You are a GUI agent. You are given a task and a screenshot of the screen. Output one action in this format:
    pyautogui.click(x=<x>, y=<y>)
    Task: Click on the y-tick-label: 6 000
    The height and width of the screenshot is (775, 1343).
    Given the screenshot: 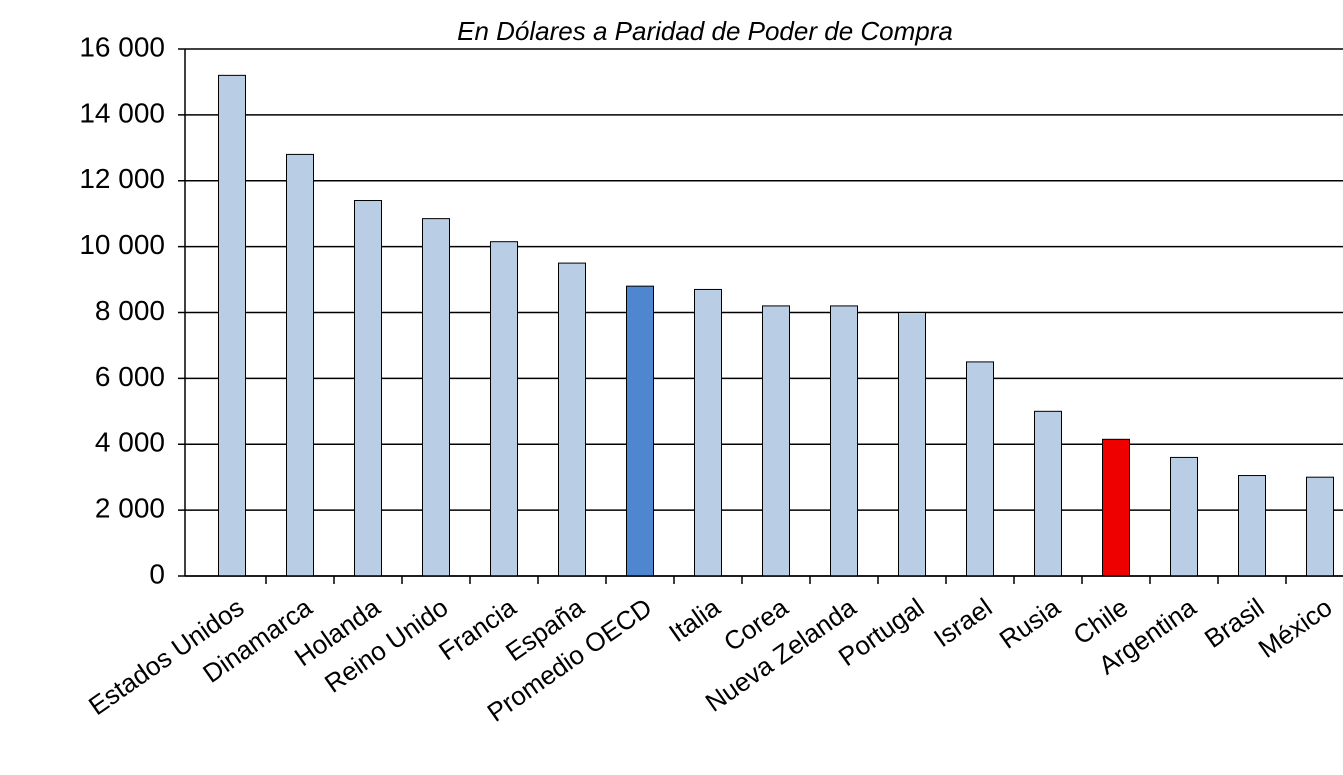 What is the action you would take?
    pyautogui.click(x=130, y=376)
    